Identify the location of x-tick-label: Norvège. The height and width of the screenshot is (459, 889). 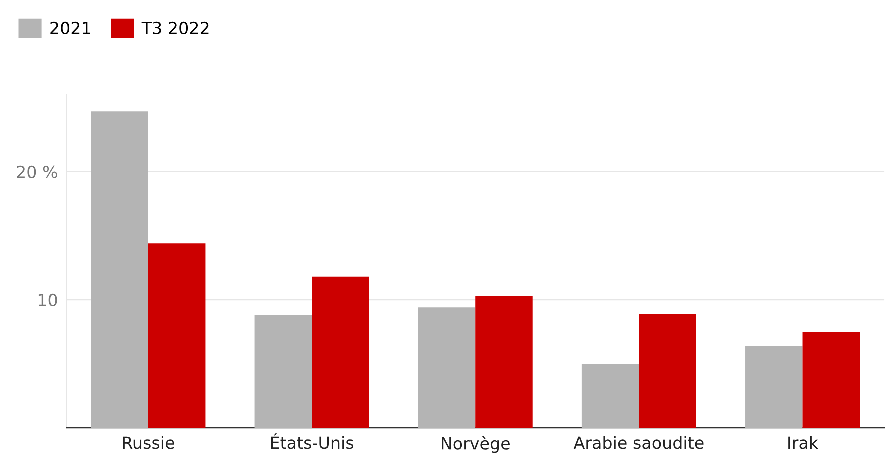
(476, 445).